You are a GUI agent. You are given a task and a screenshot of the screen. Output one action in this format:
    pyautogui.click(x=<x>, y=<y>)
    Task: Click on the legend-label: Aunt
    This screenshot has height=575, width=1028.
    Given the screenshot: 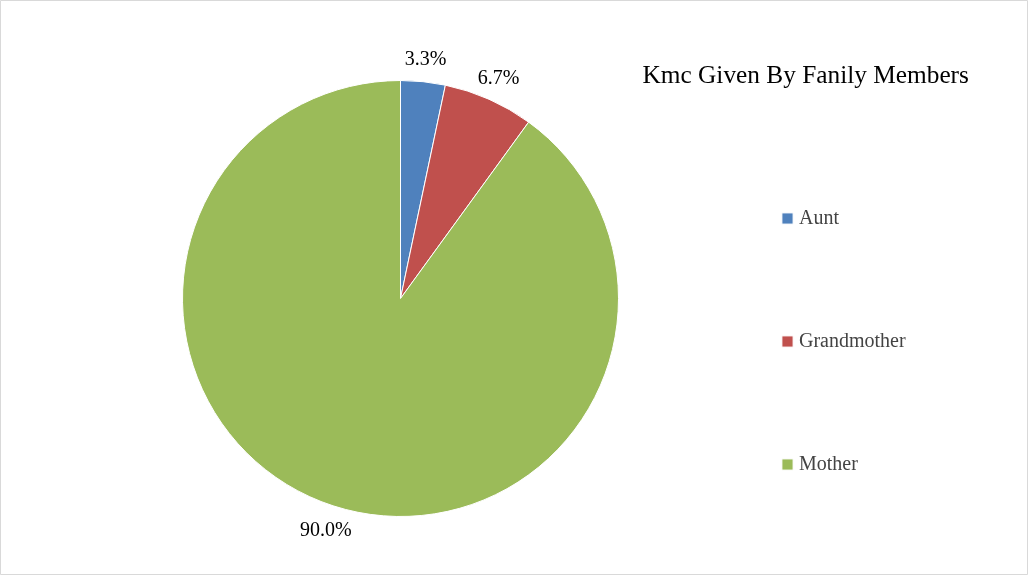 What is the action you would take?
    pyautogui.click(x=819, y=217)
    